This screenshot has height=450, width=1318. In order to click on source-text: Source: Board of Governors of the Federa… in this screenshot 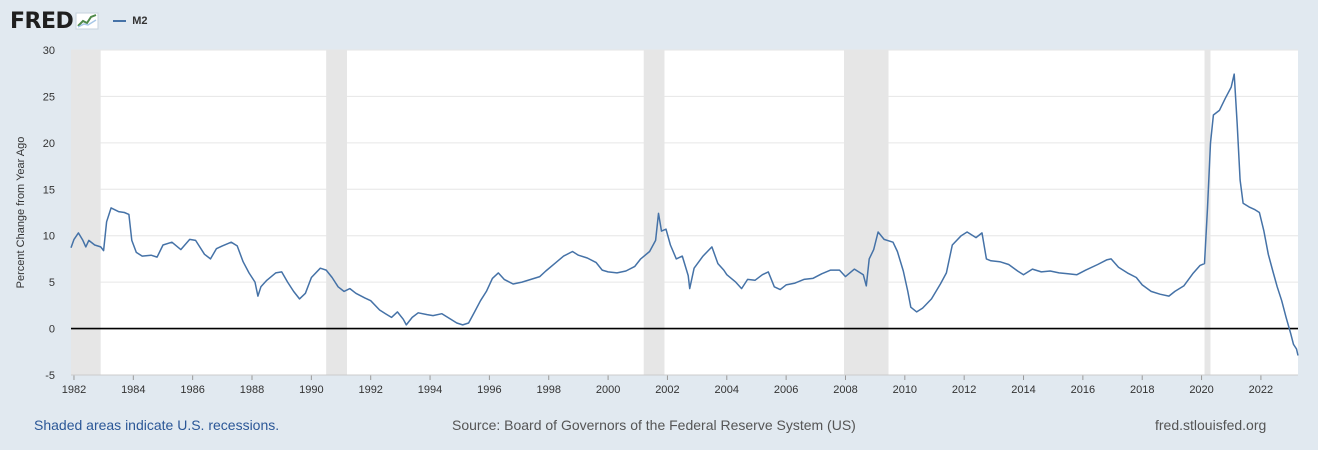, I will do `click(654, 425)`.